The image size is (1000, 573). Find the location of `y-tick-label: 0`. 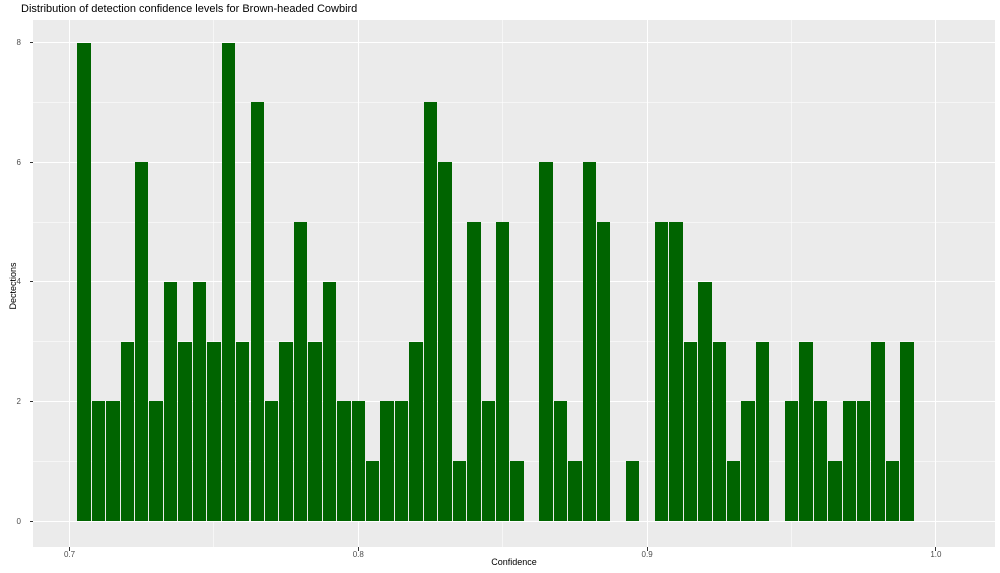

y-tick-label: 0 is located at coordinates (18, 521).